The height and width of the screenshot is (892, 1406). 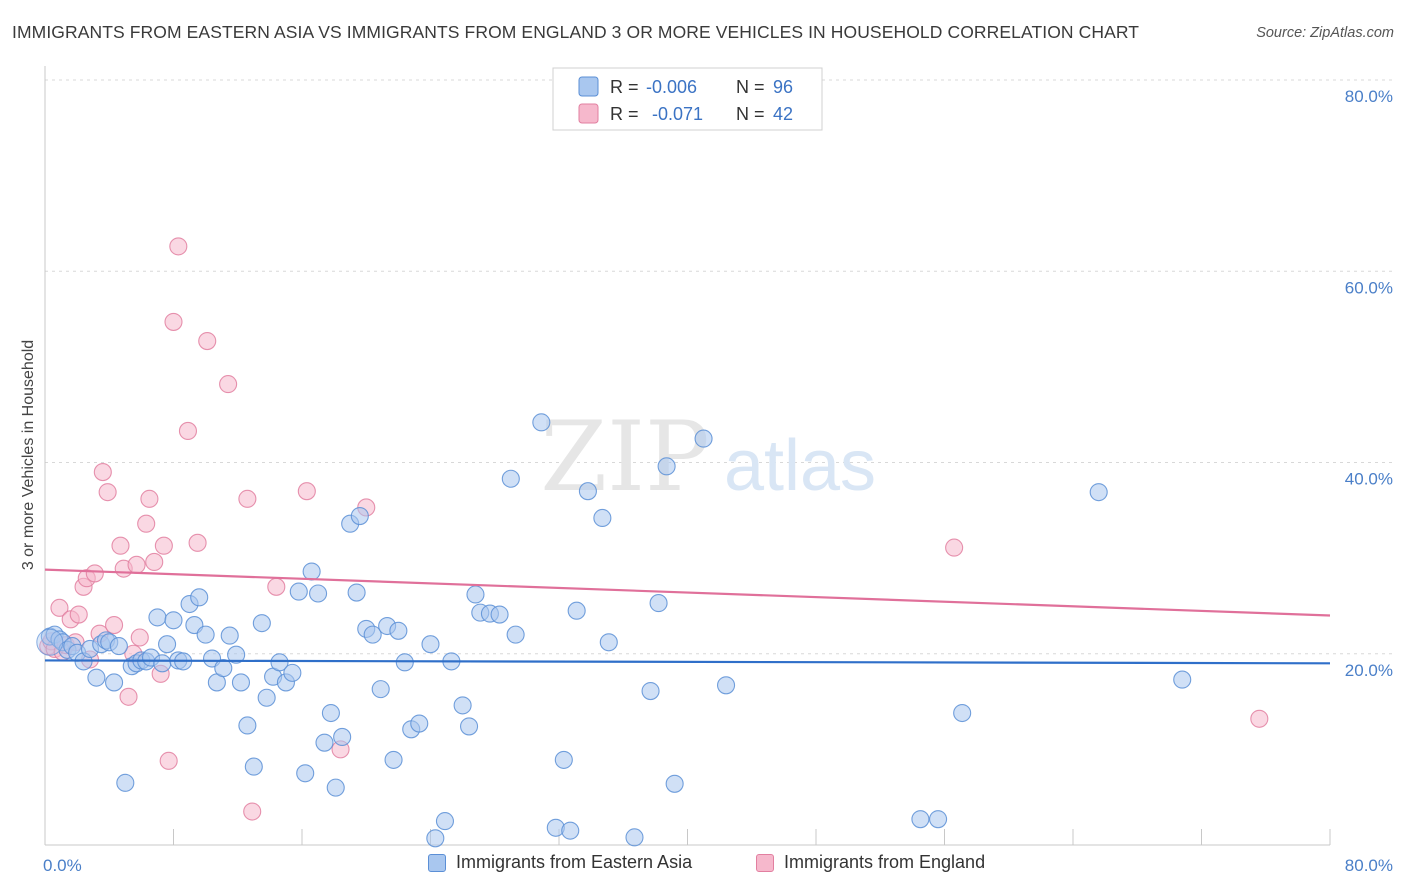 I want to click on england-trend-line, so click(x=687, y=592).